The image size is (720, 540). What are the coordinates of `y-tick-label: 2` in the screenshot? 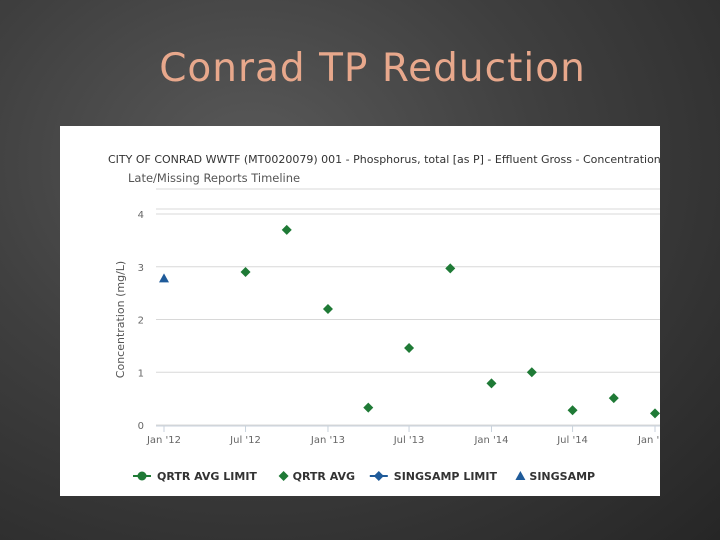 It's located at (141, 321).